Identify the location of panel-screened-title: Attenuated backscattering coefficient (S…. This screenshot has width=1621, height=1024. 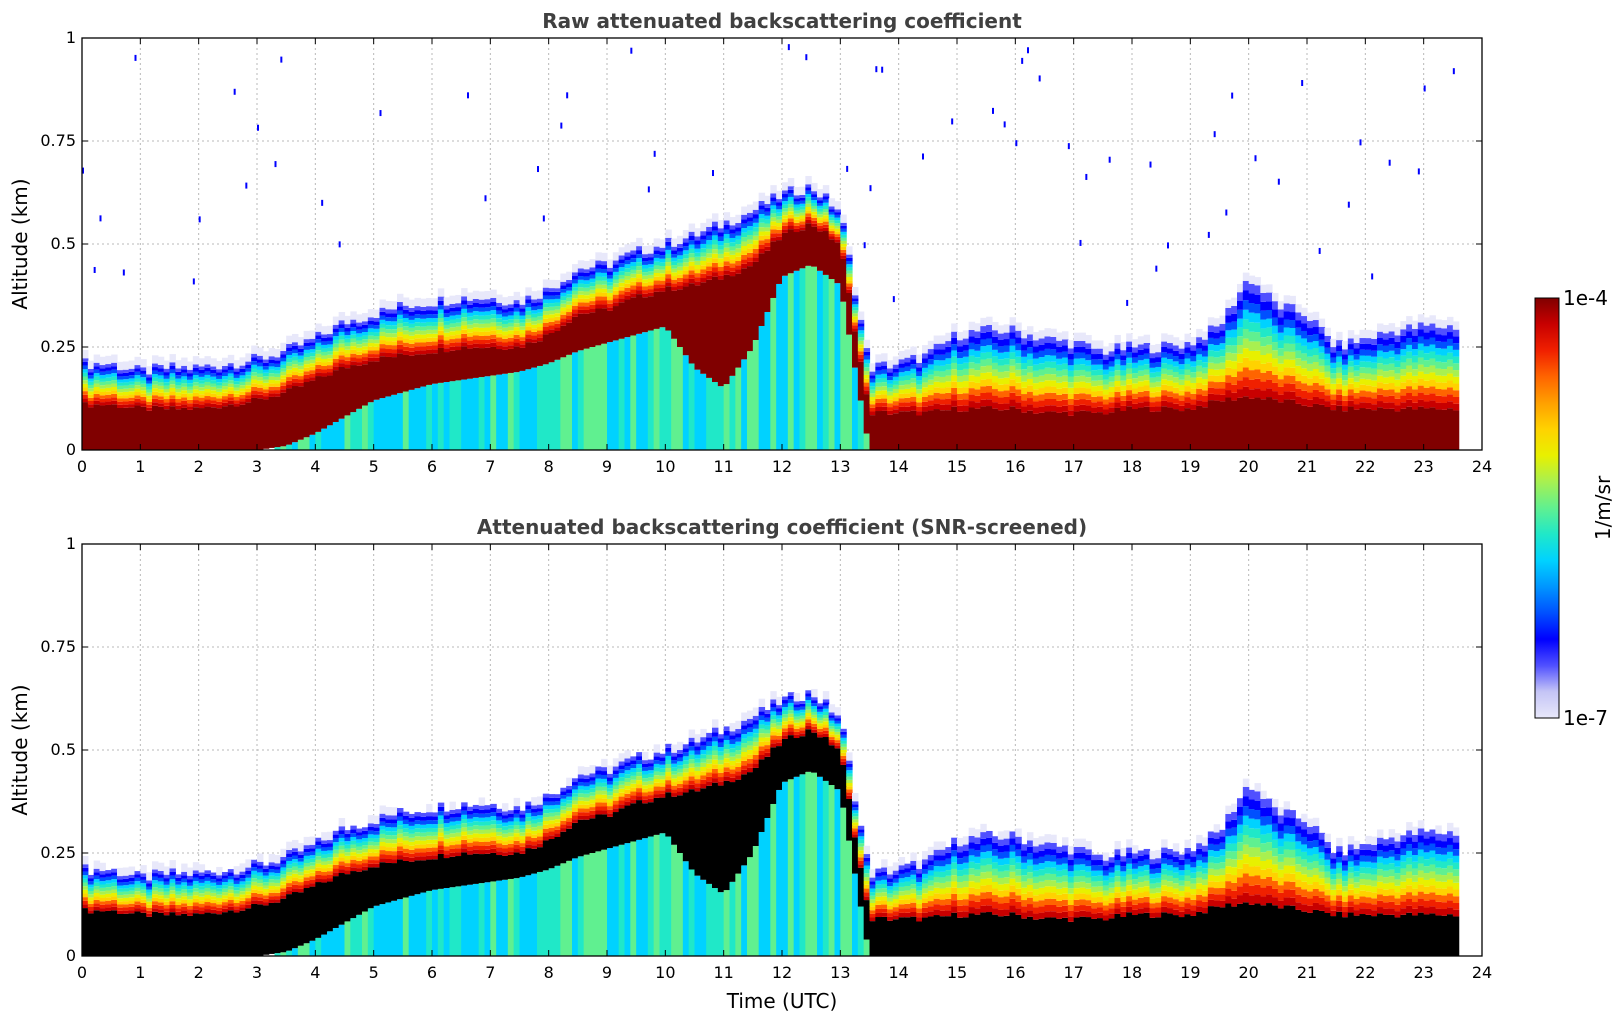
(782, 527).